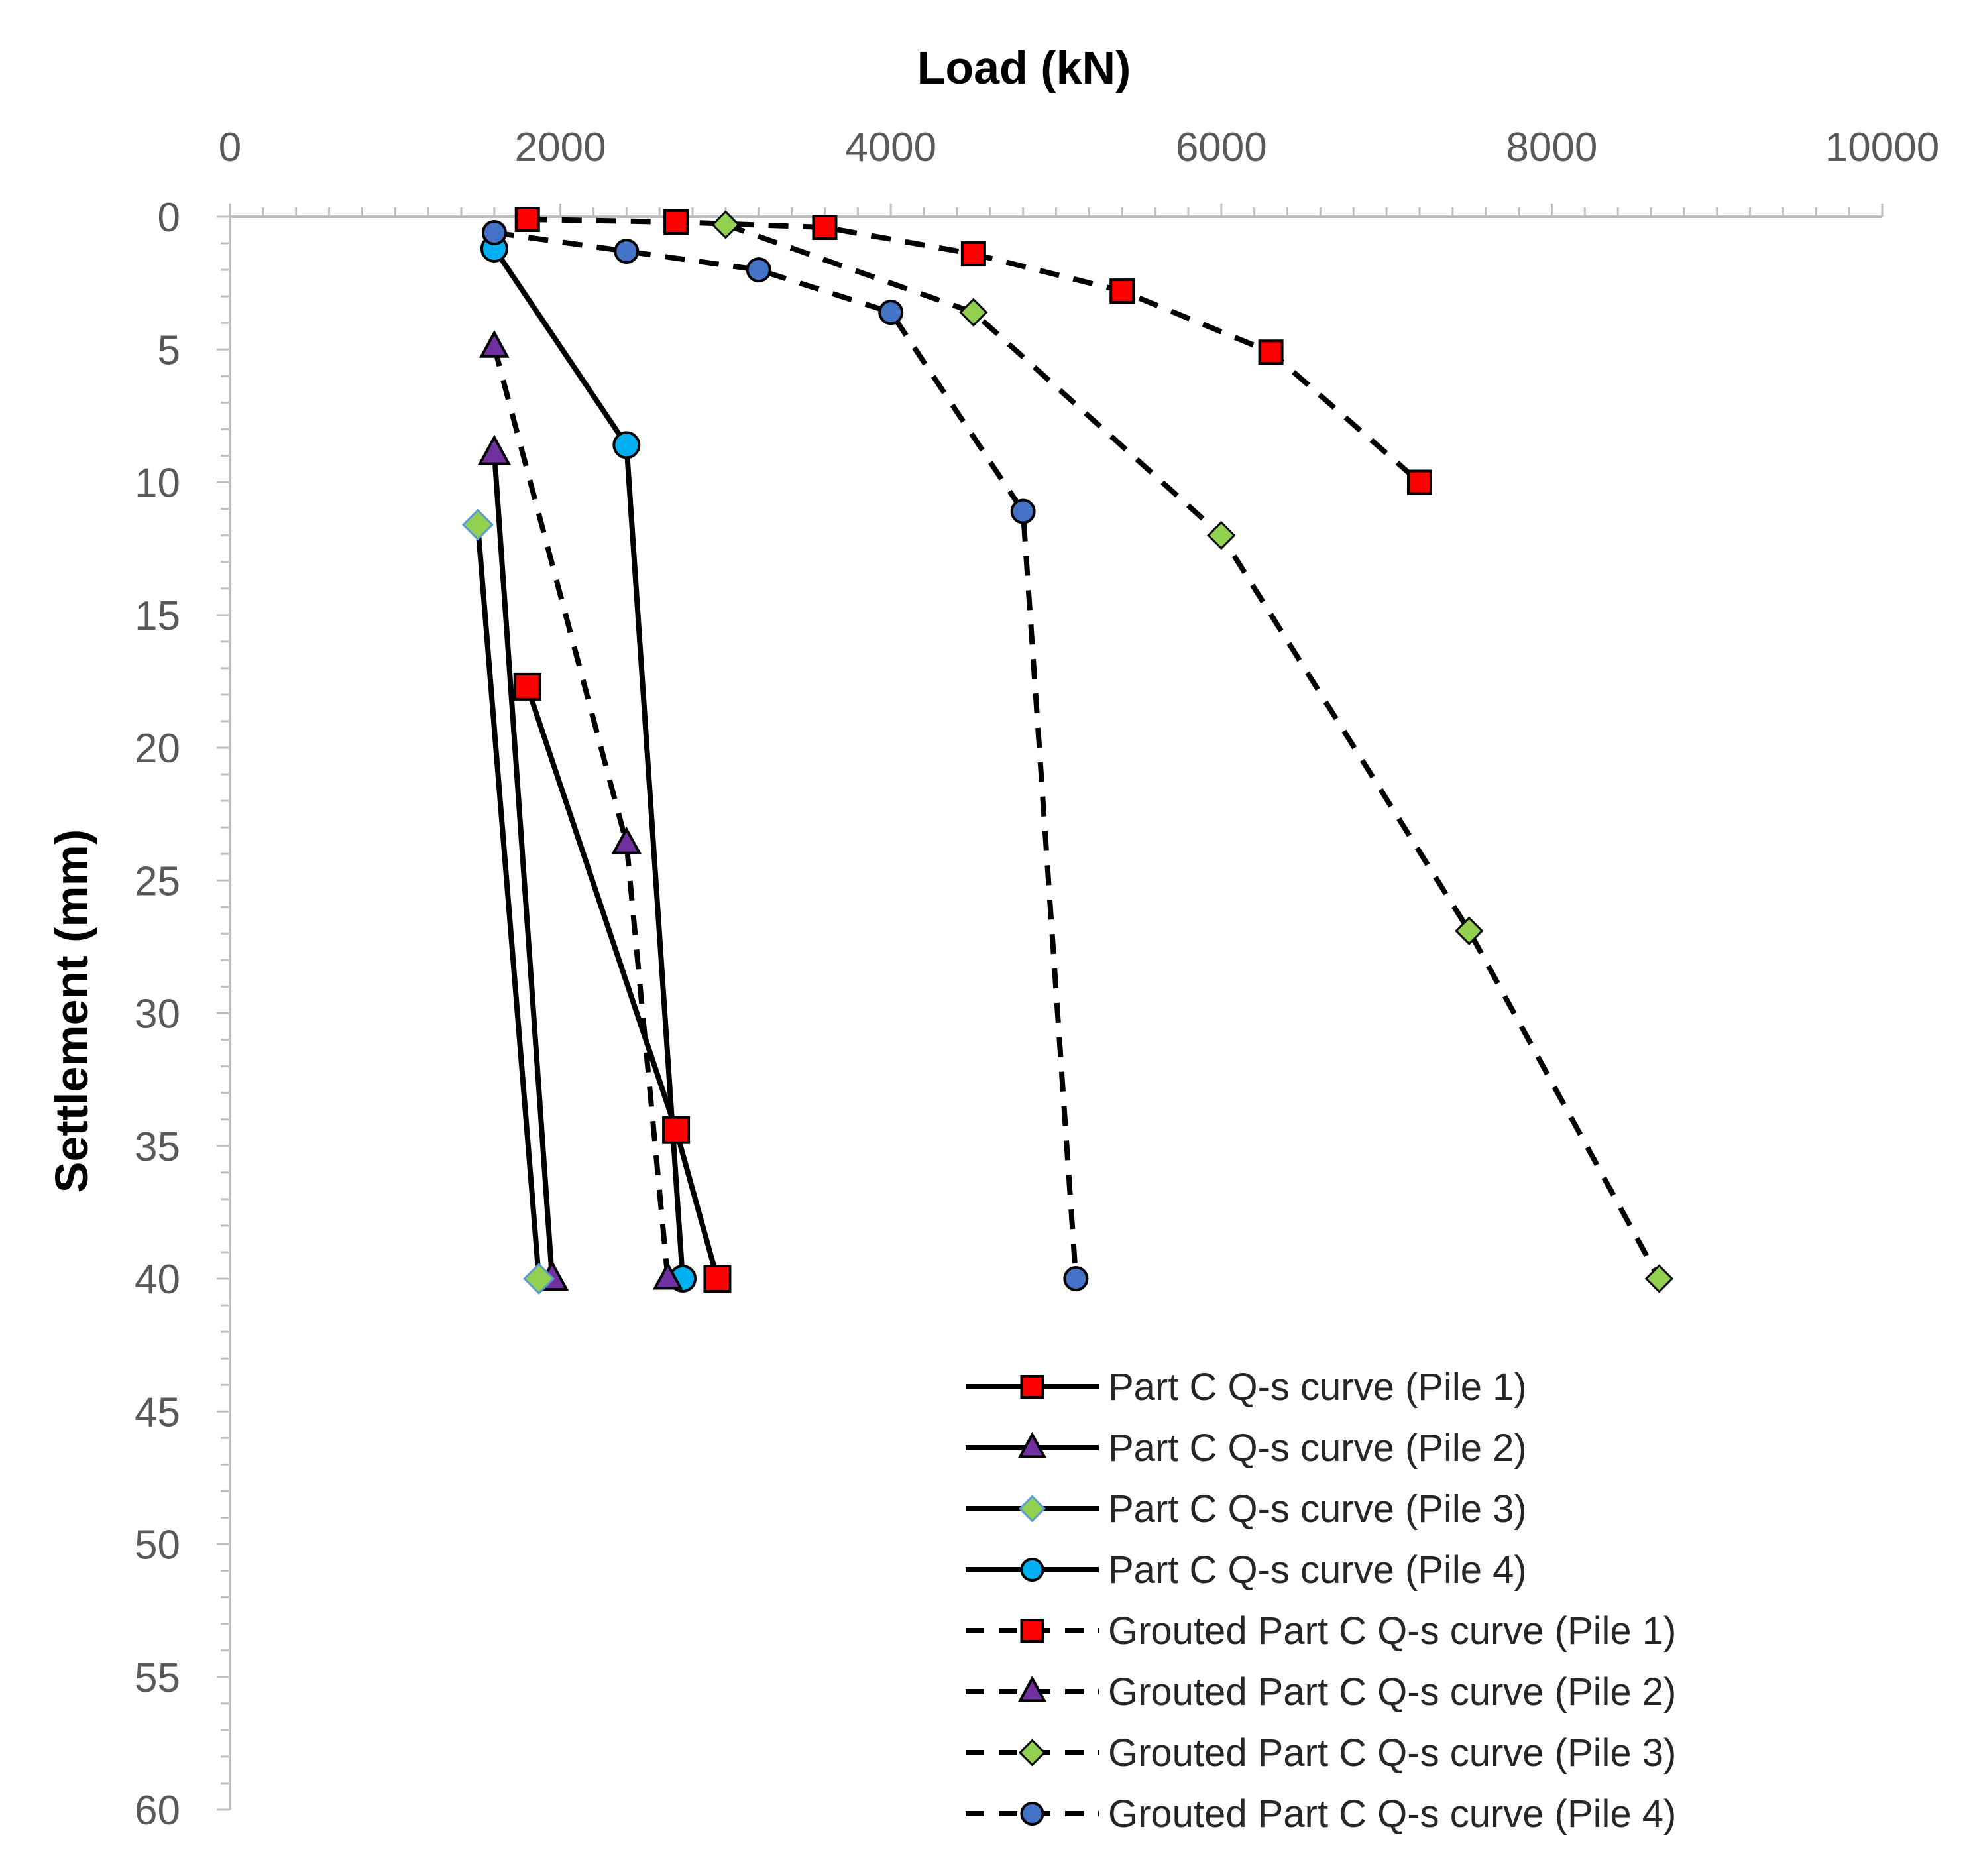  What do you see at coordinates (1882, 147) in the screenshot?
I see `x-tick-label: 10000` at bounding box center [1882, 147].